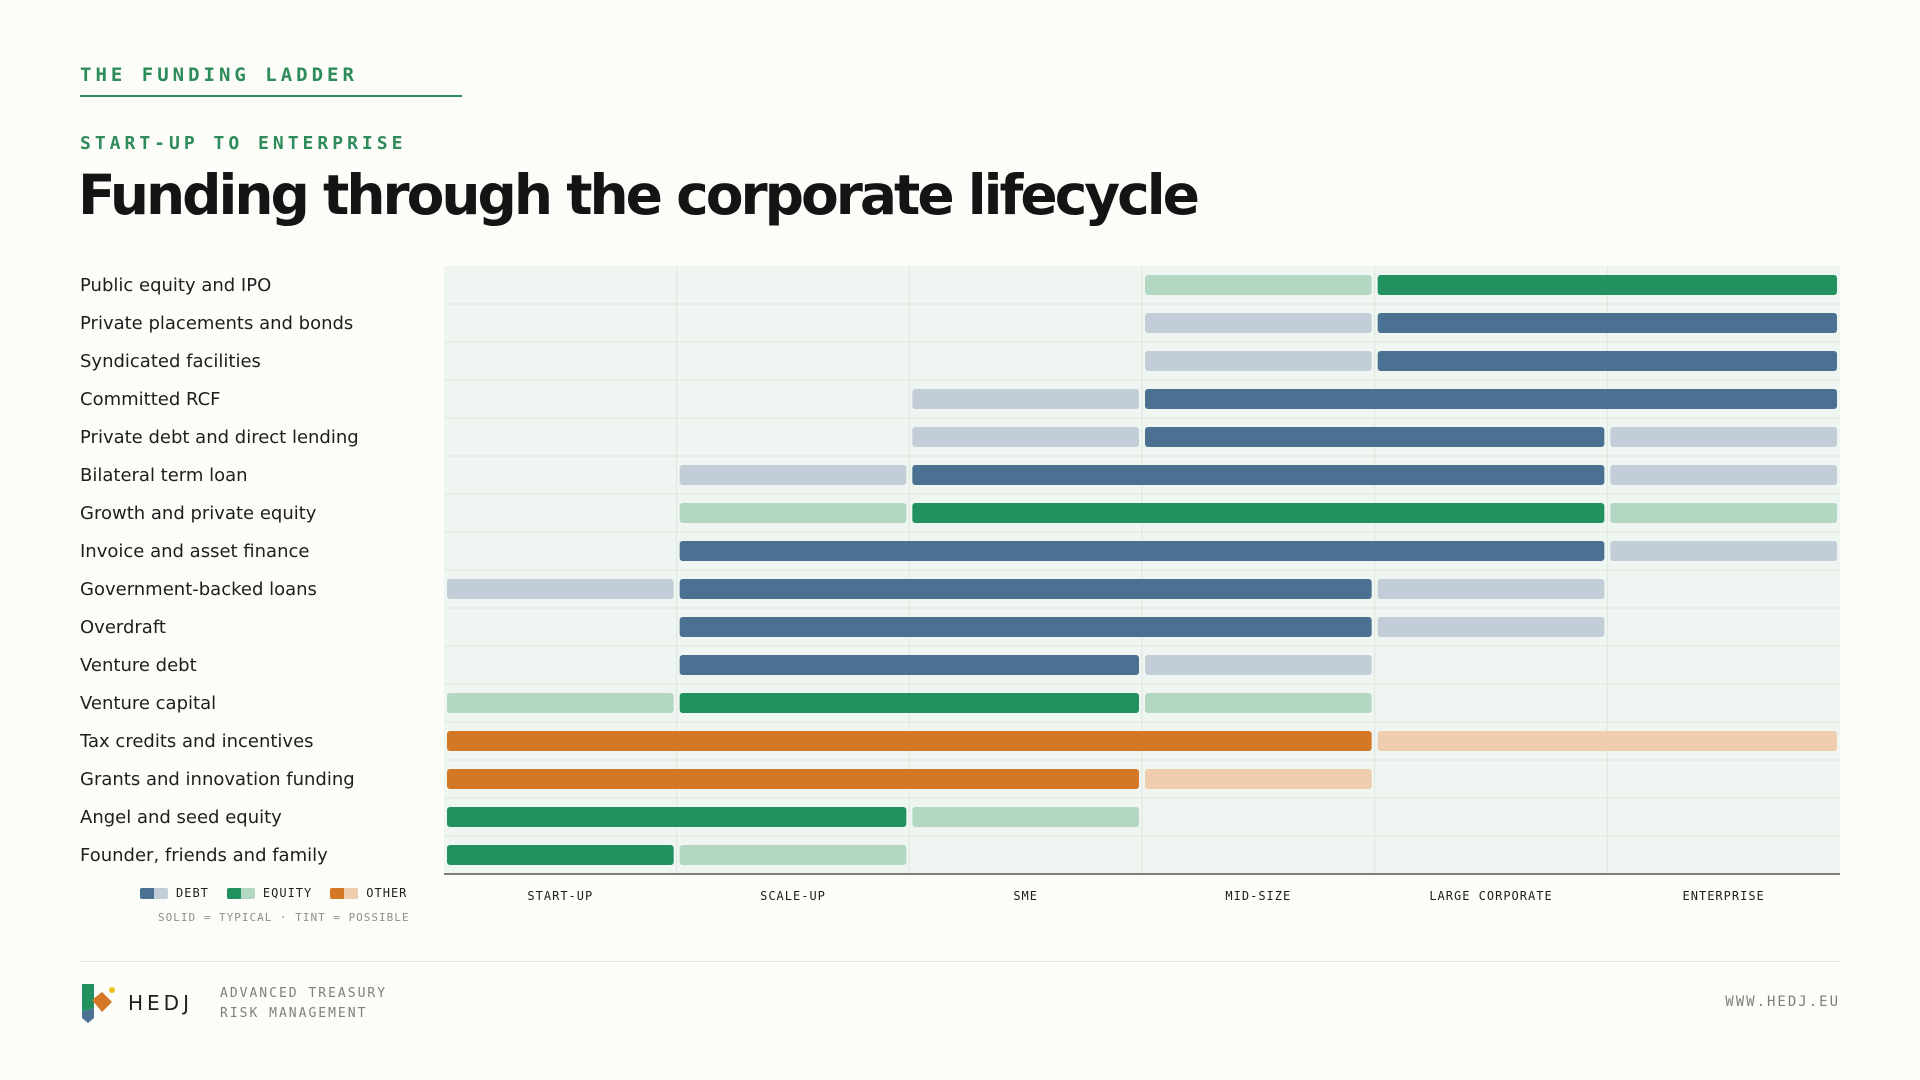 The image size is (1920, 1080). I want to click on legend-debt-label: DEBT, so click(192, 893).